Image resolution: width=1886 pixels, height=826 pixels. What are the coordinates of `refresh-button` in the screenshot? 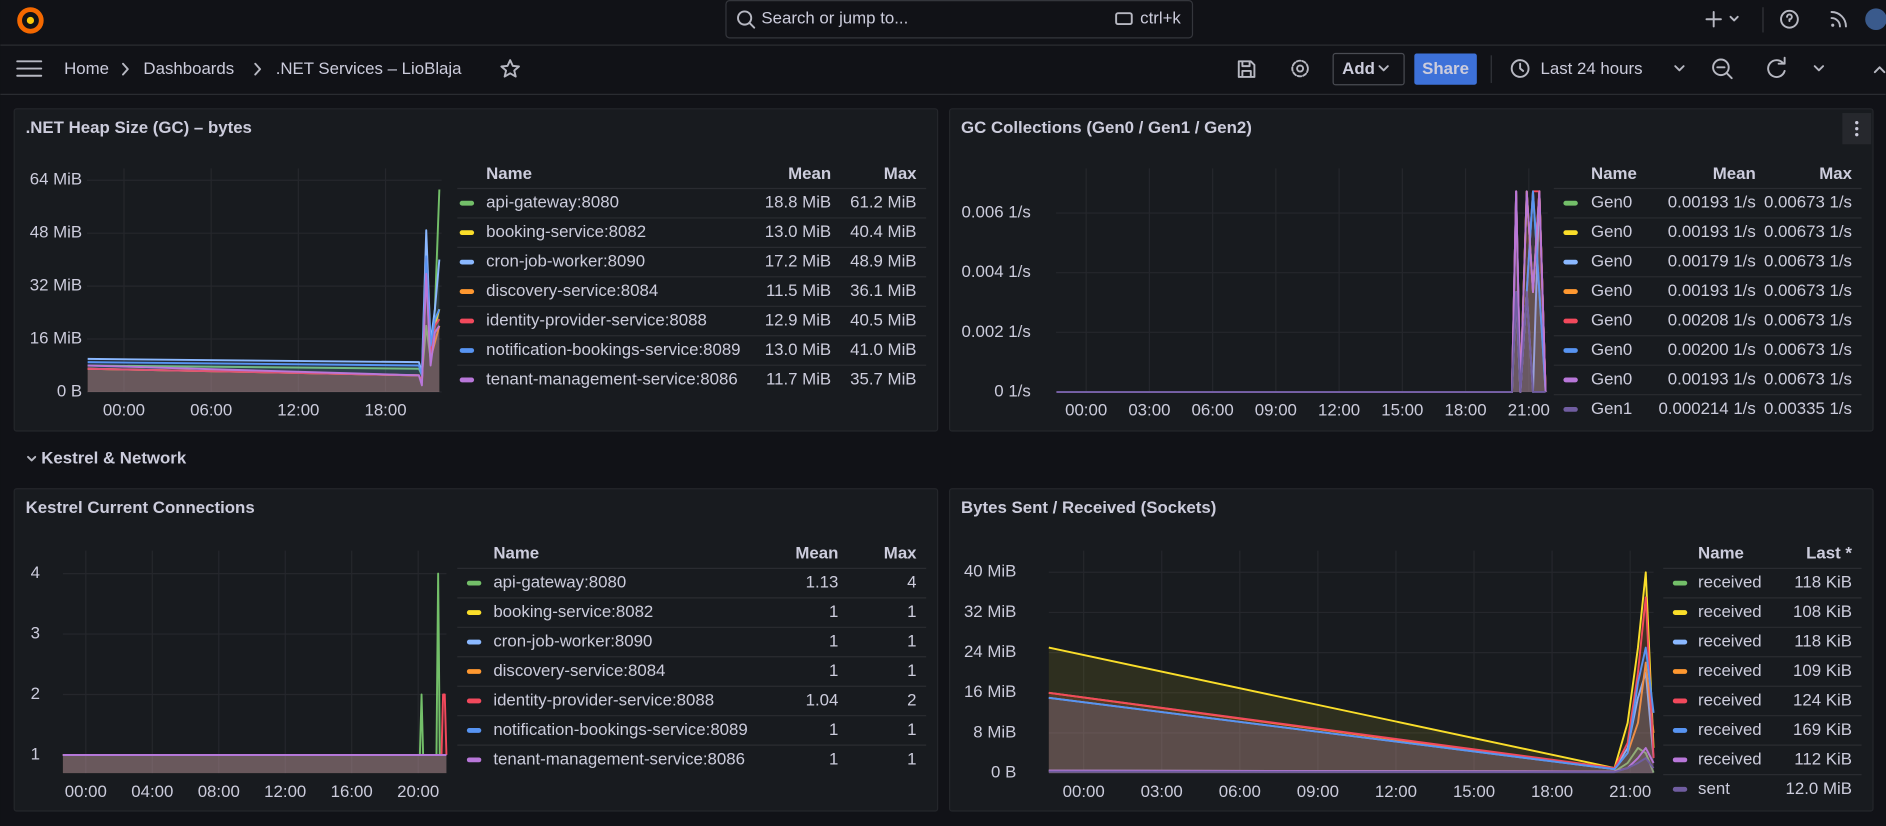 It's located at (1796, 67).